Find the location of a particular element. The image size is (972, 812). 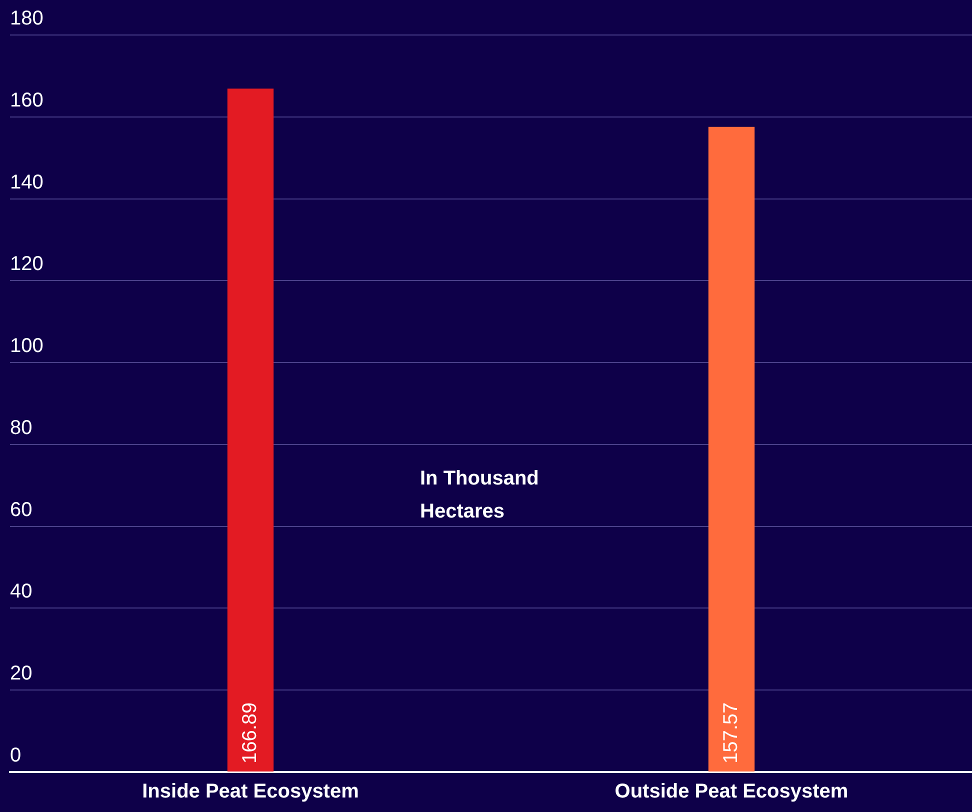

x-tick-label: Inside Peat Ecosystem is located at coordinates (250, 791).